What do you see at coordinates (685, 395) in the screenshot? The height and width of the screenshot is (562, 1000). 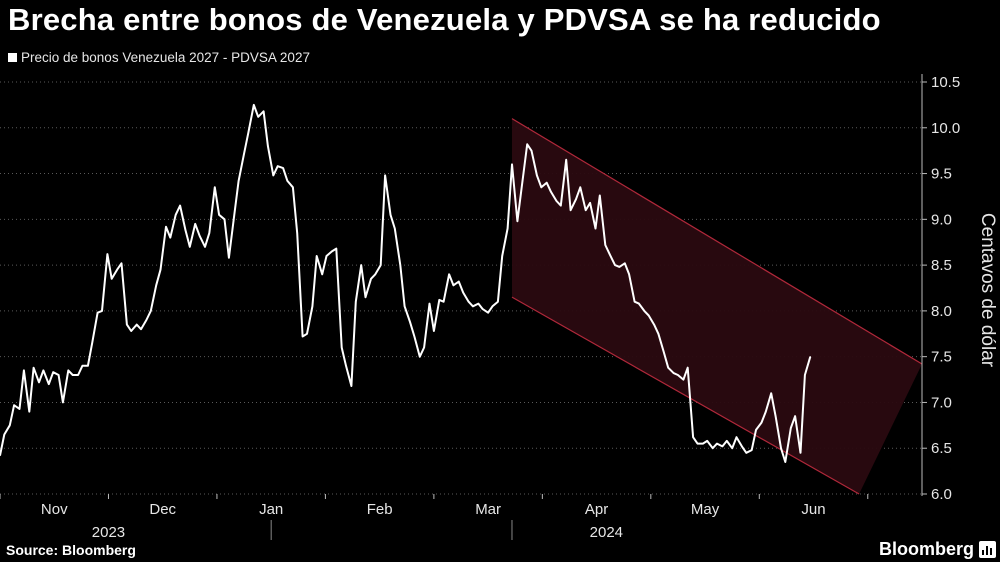 I see `channel-lower-line` at bounding box center [685, 395].